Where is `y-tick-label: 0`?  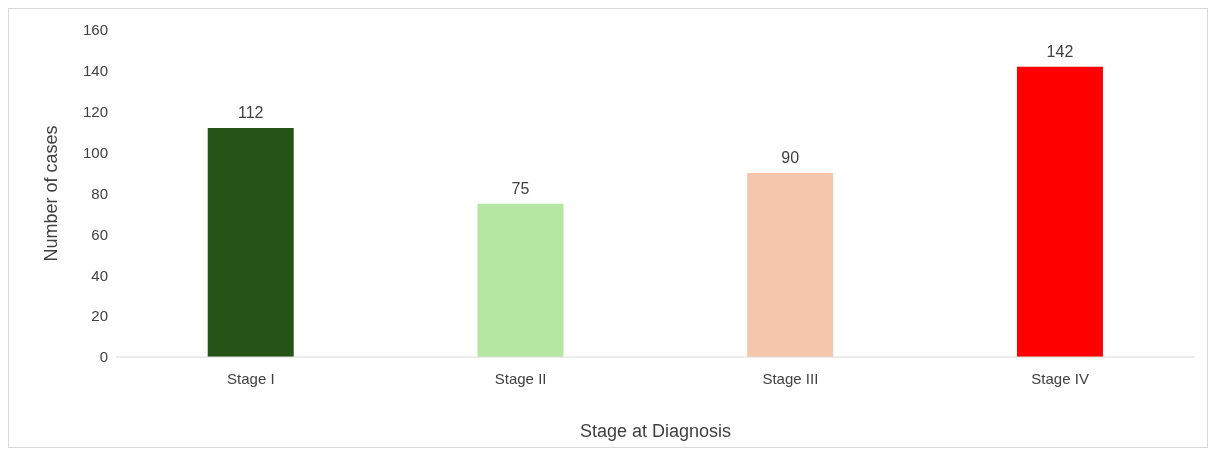
y-tick-label: 0 is located at coordinates (103, 357).